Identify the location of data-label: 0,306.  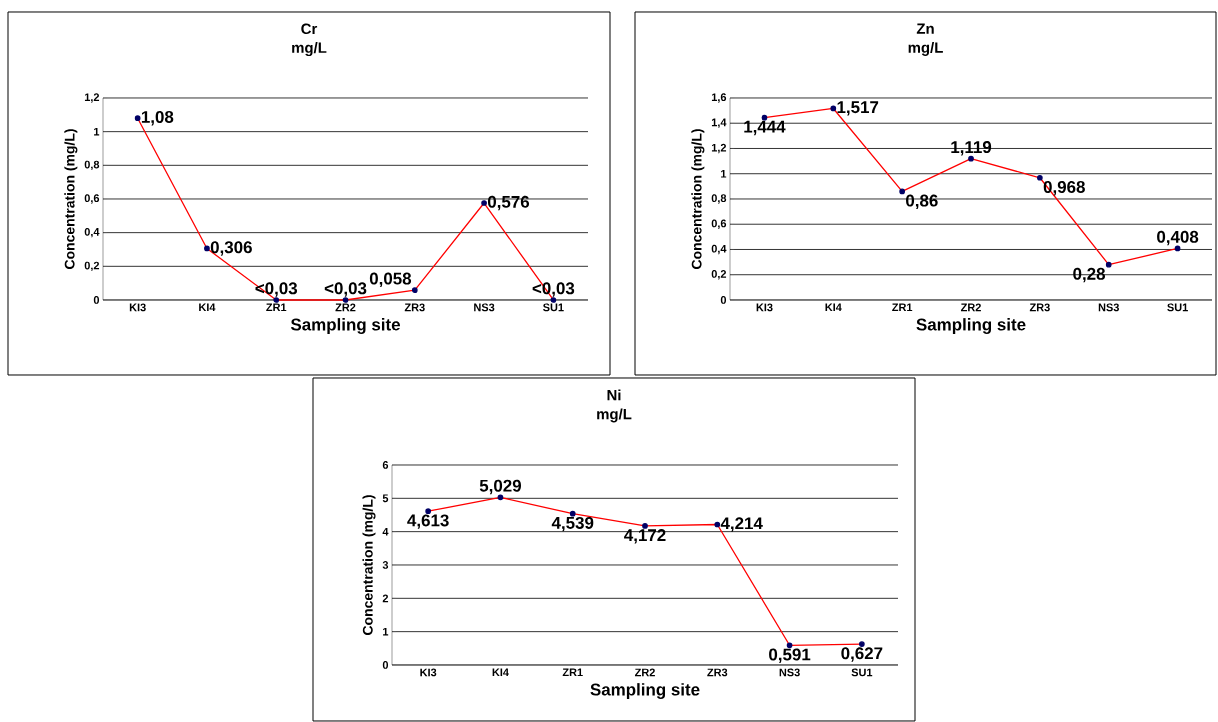
(231, 248).